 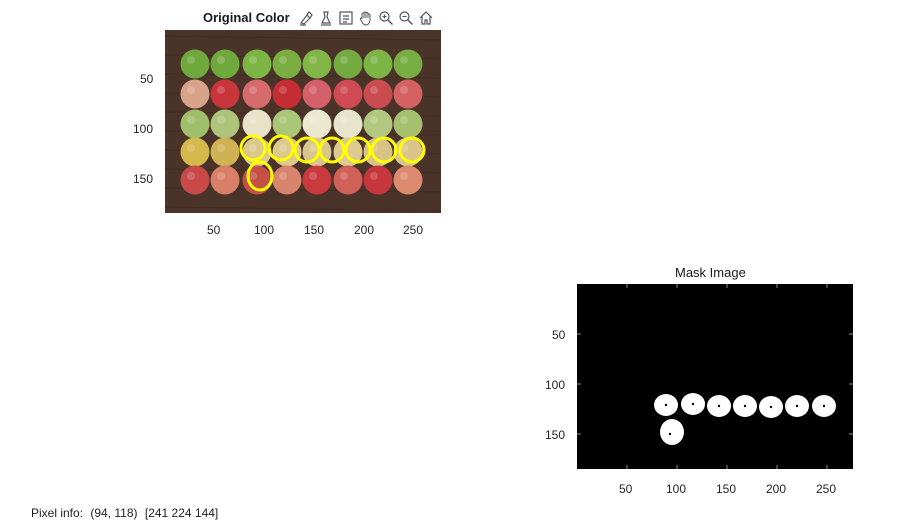 I want to click on original-x-tick: 200, so click(x=364, y=230).